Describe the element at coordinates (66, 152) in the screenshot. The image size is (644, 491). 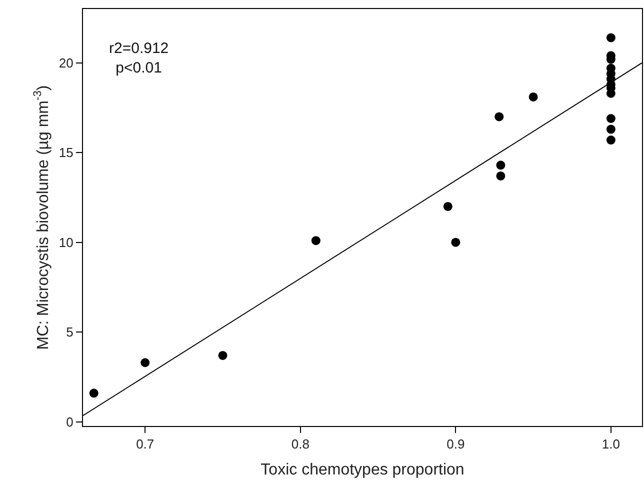
I see `y-tick-label: 15` at that location.